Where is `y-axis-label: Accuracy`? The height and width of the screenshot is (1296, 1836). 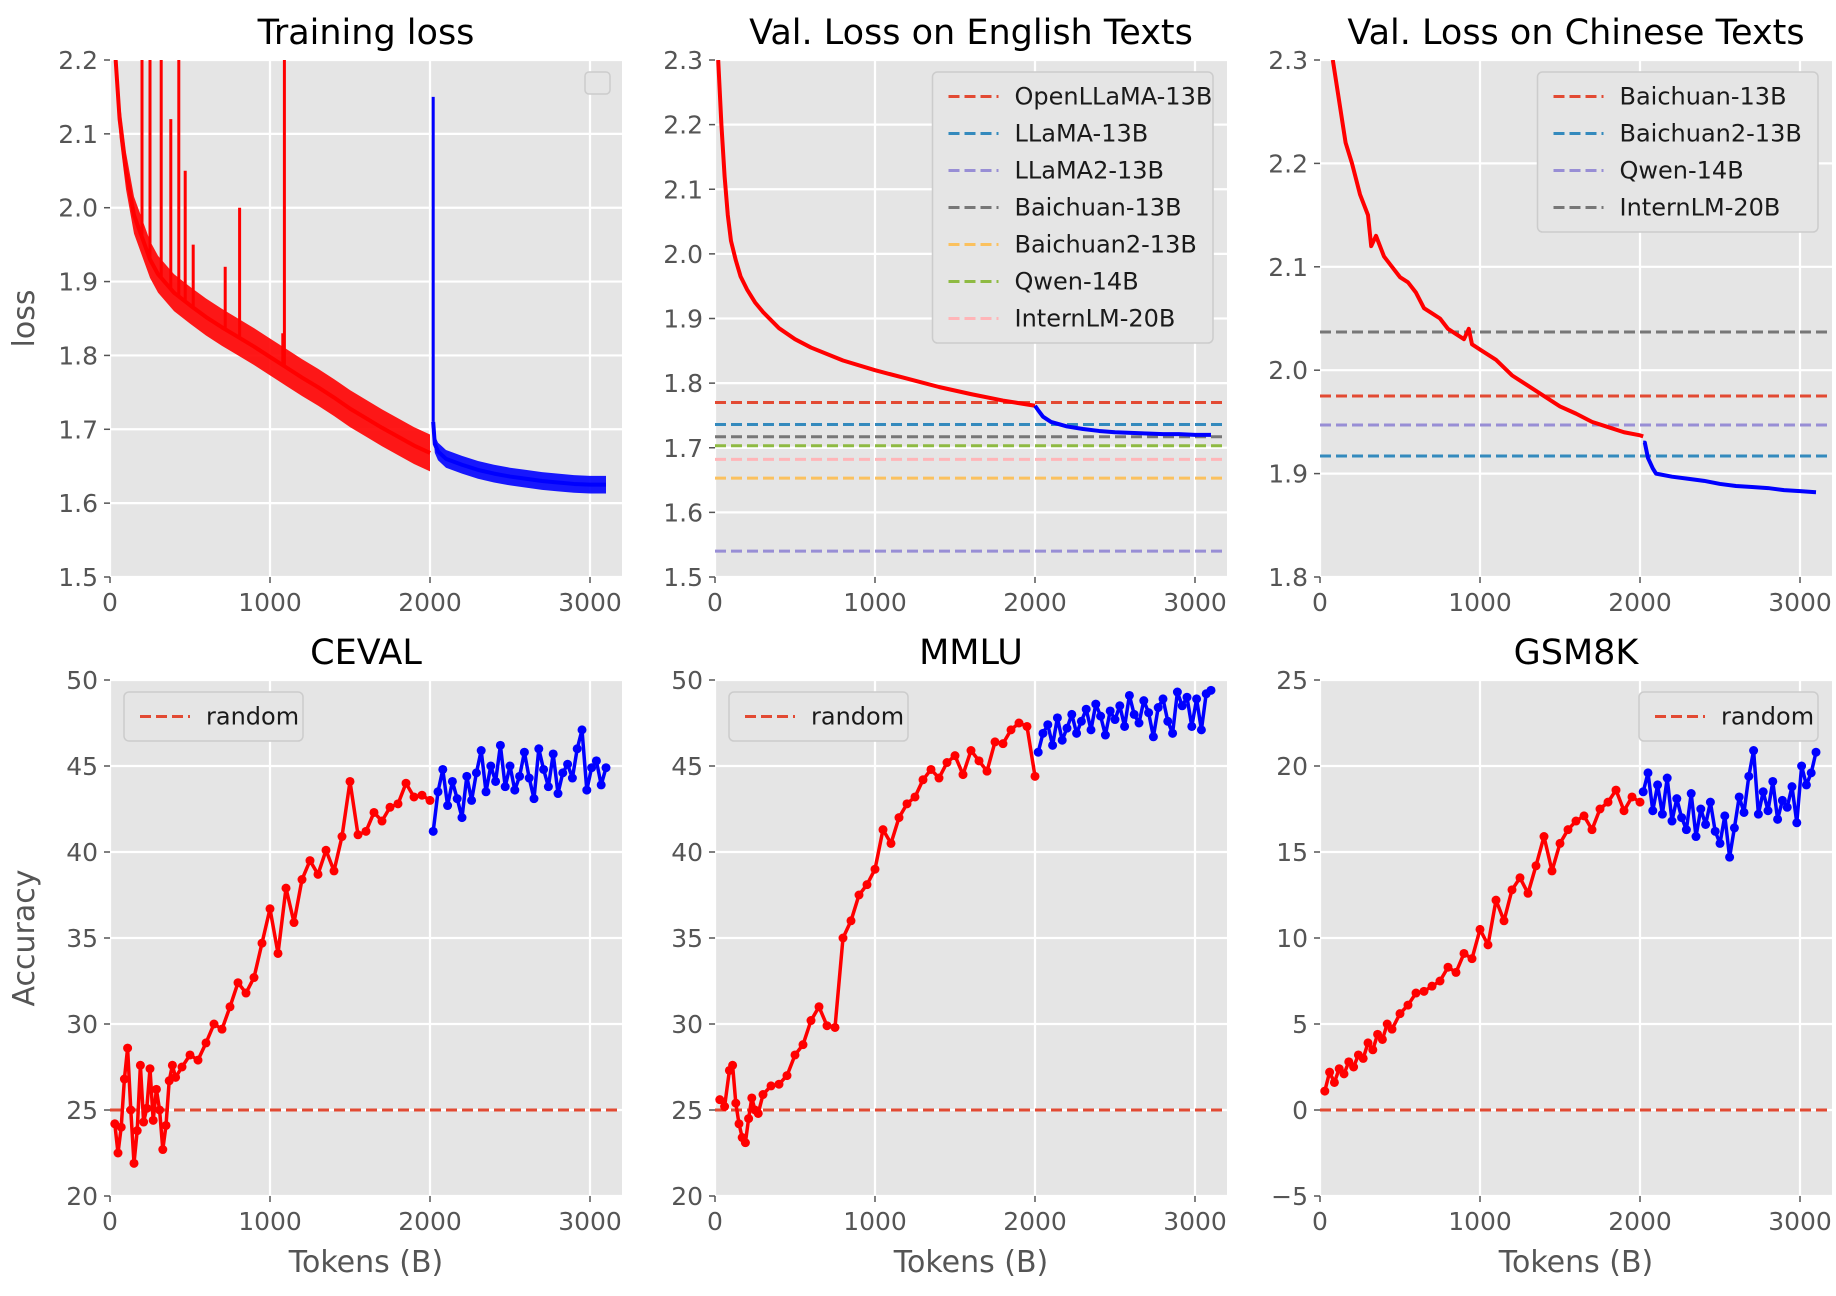 y-axis-label: Accuracy is located at coordinates (24, 938).